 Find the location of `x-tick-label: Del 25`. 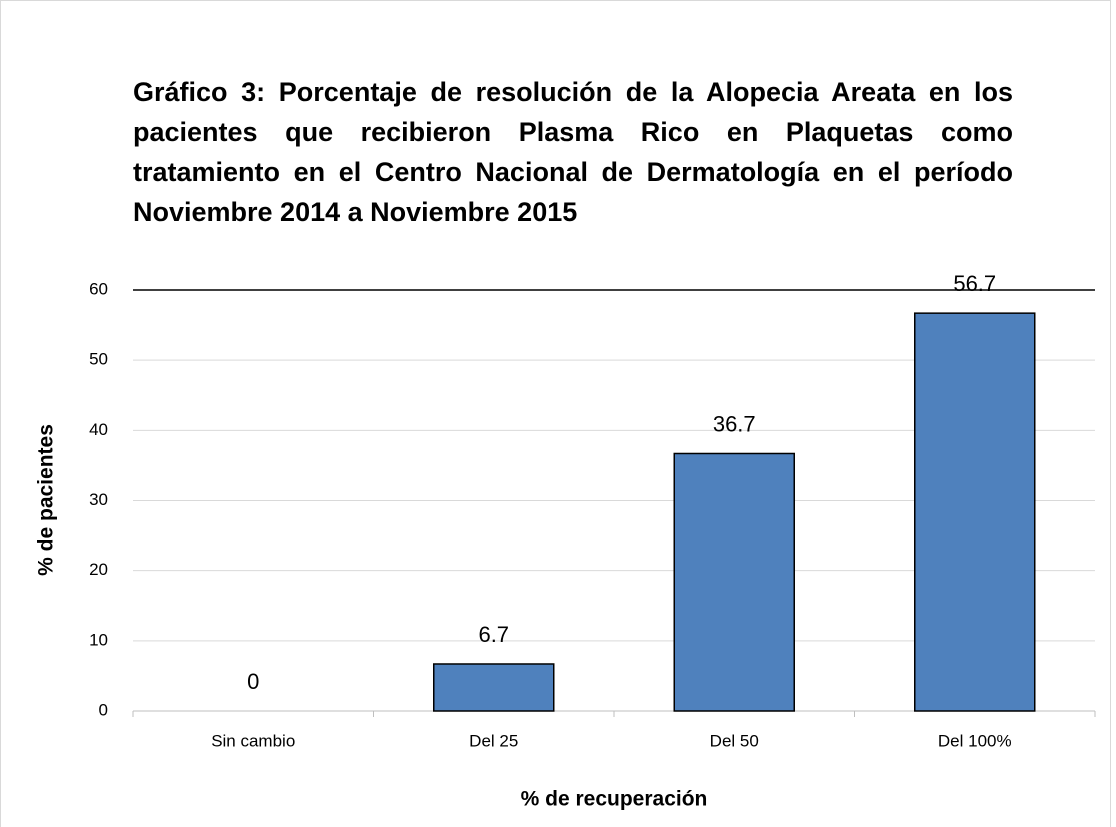

x-tick-label: Del 25 is located at coordinates (493, 740).